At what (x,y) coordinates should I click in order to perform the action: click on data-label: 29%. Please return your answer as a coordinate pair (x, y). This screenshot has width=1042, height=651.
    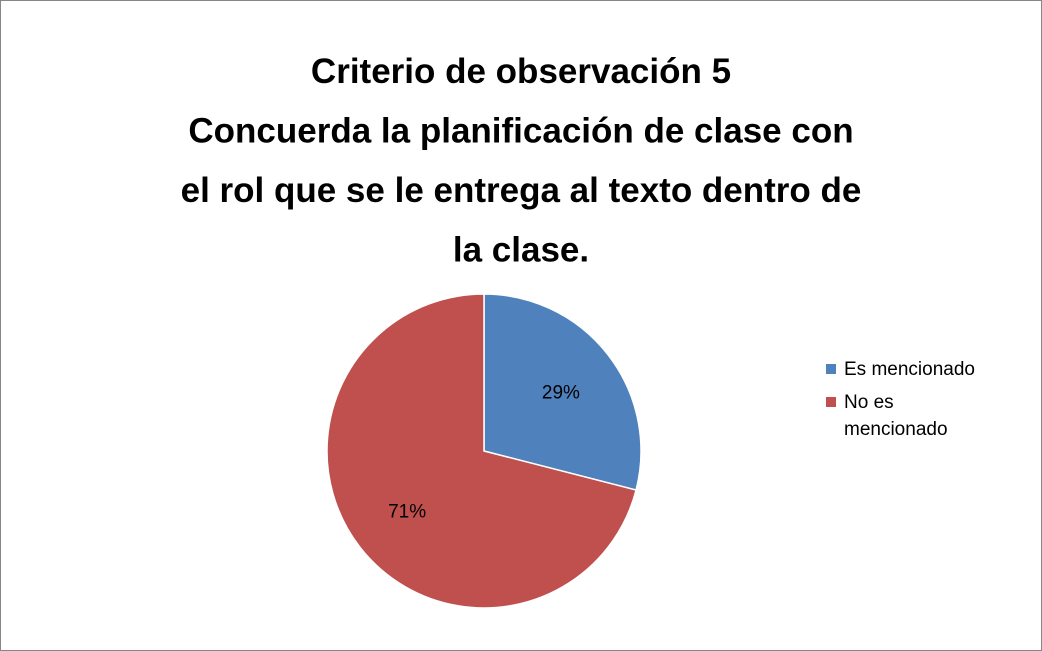
    Looking at the image, I should click on (561, 392).